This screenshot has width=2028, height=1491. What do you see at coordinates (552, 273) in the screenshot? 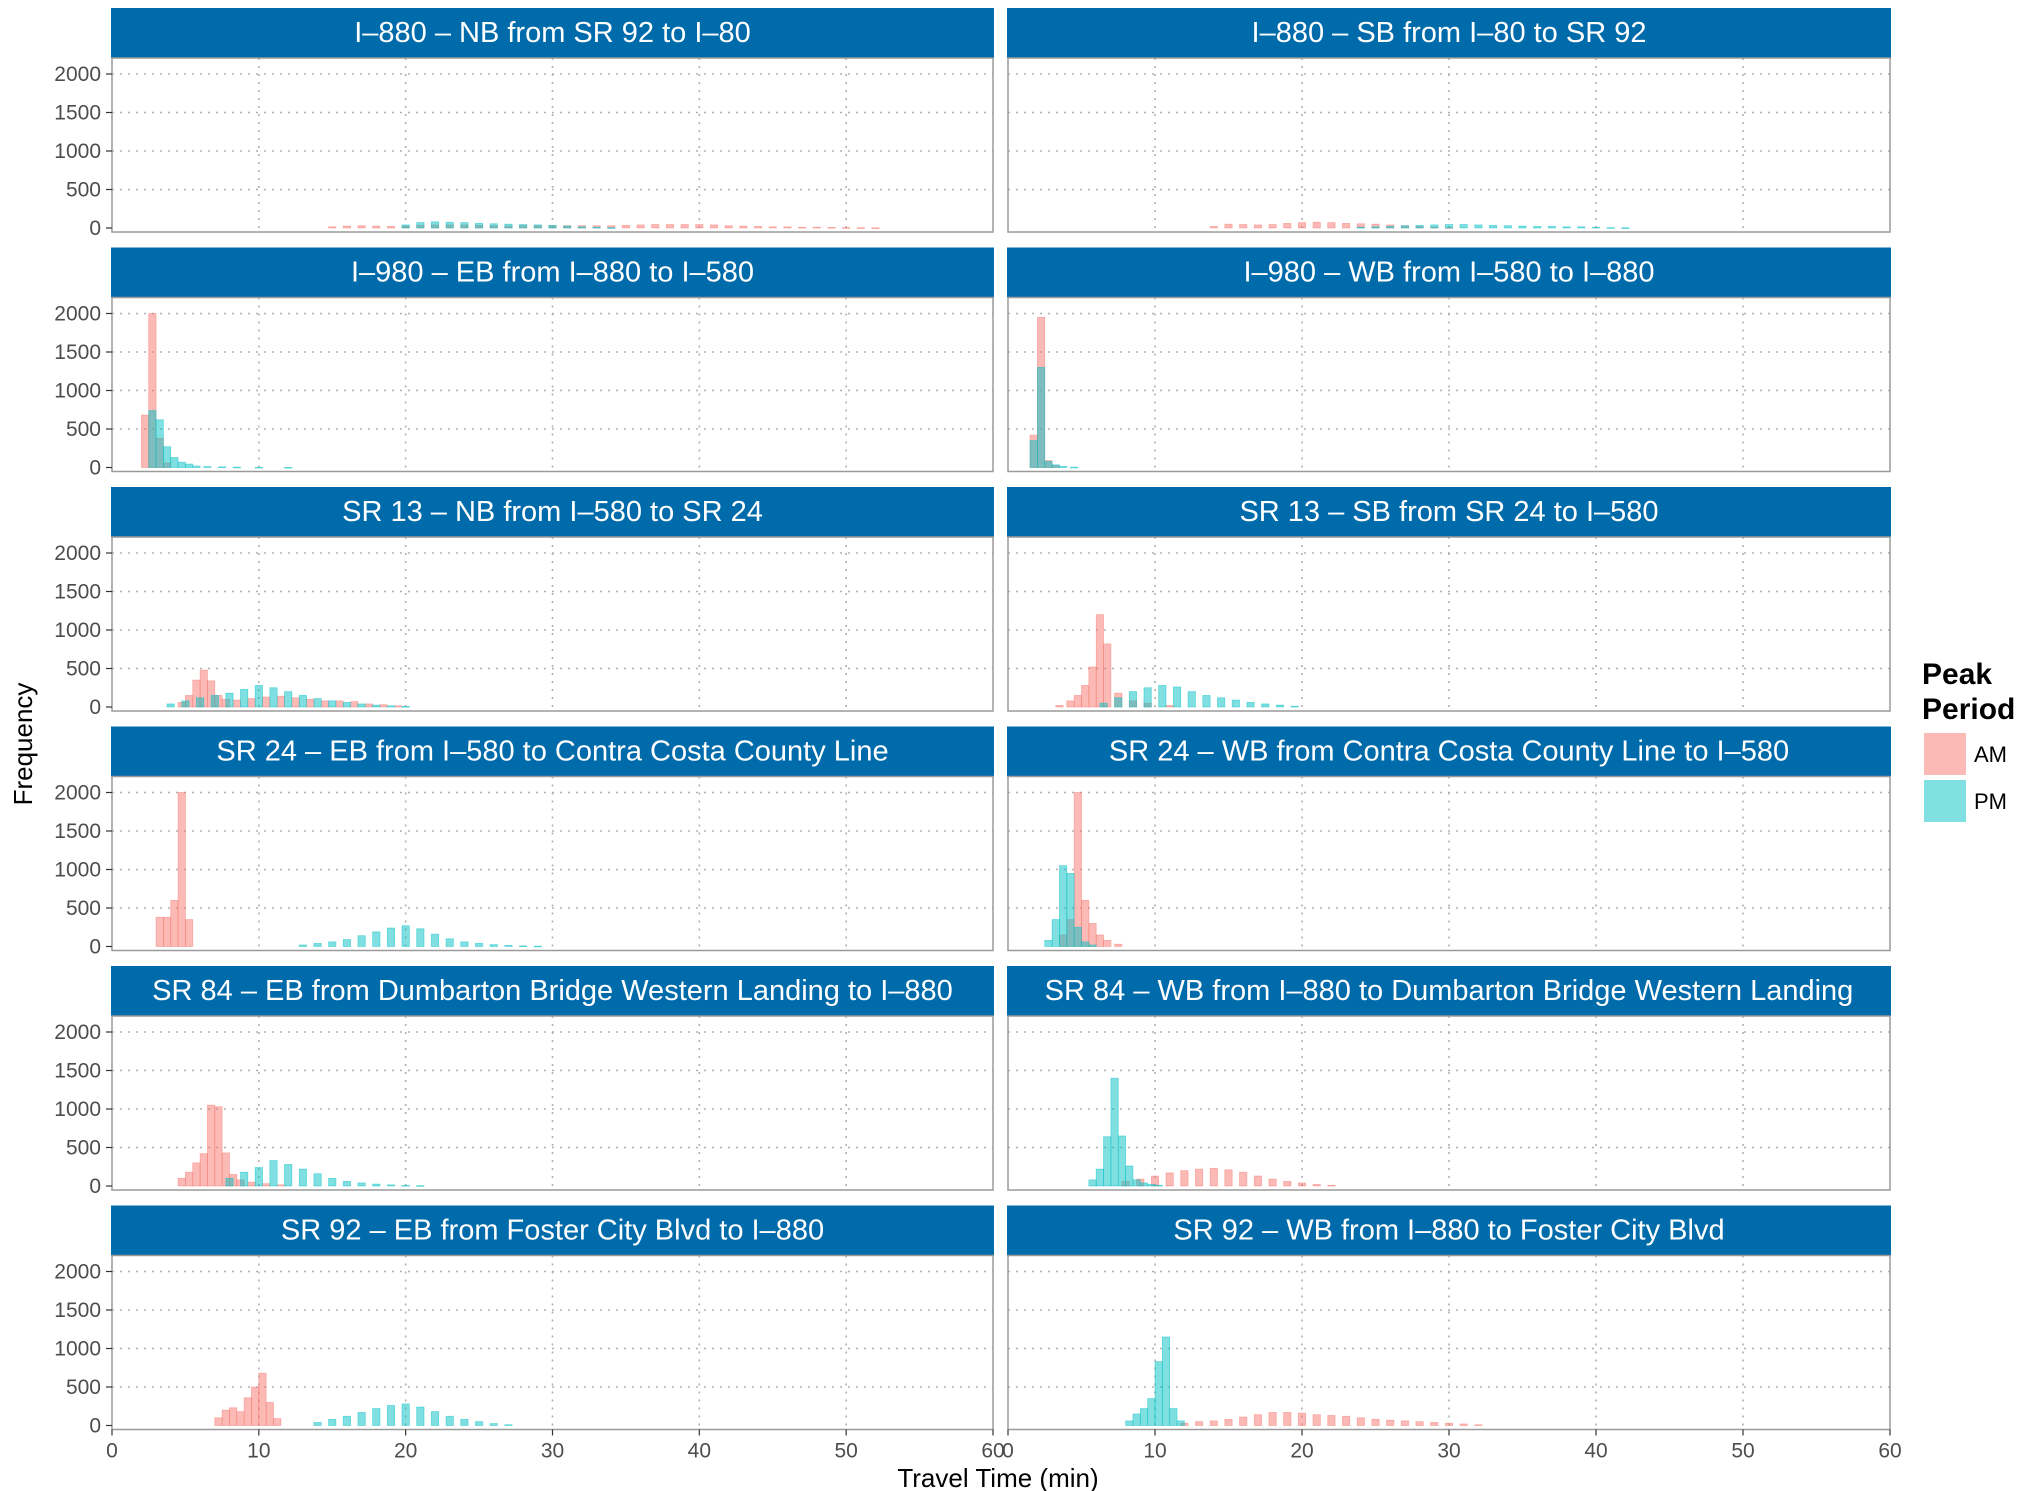
I see `facet-title: I–980 – EB from I–880 to I–580` at bounding box center [552, 273].